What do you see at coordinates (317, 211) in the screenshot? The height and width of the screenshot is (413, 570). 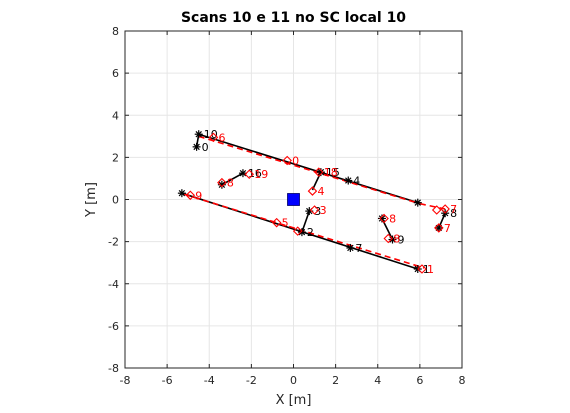 I see `scan-a-point-label: 3` at bounding box center [317, 211].